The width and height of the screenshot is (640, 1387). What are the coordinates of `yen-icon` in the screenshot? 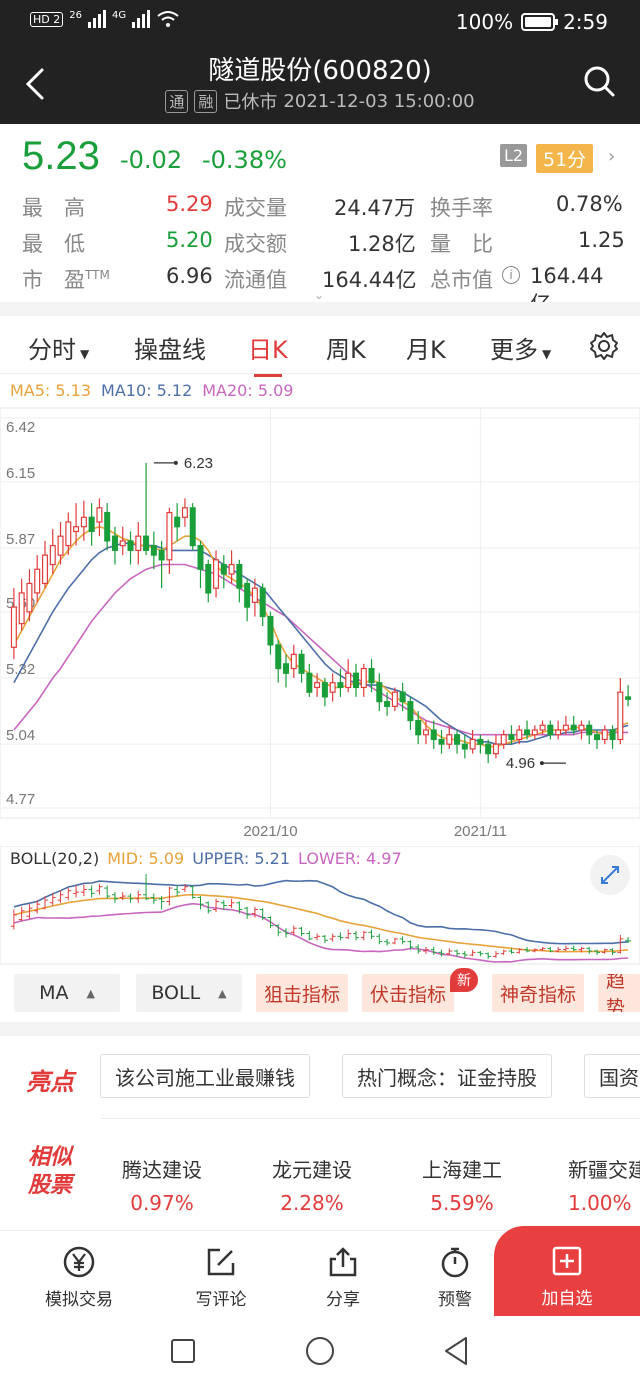 It's located at (79, 1262).